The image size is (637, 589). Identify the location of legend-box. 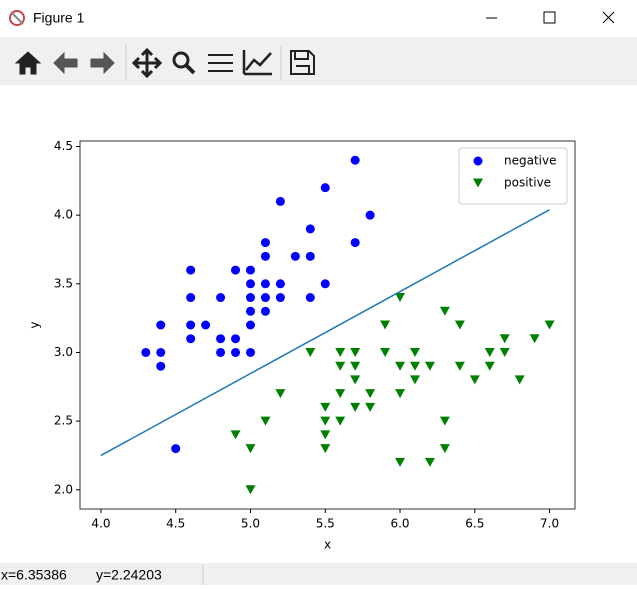
(513, 176).